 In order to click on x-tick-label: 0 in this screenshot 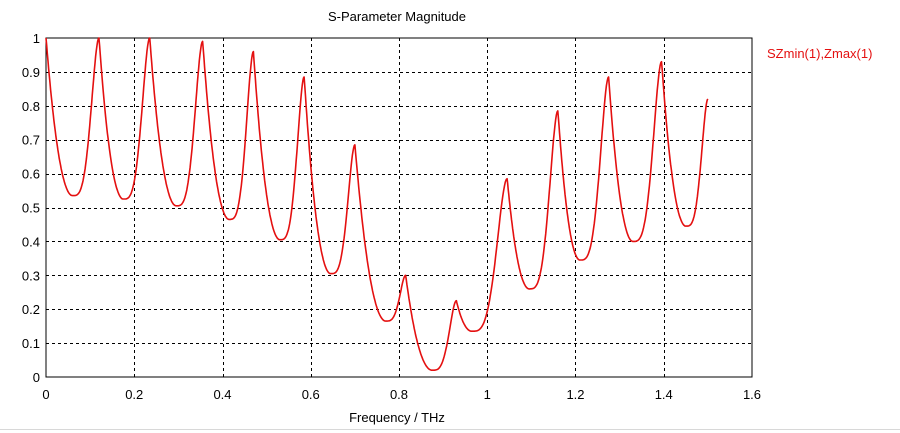, I will do `click(45, 394)`.